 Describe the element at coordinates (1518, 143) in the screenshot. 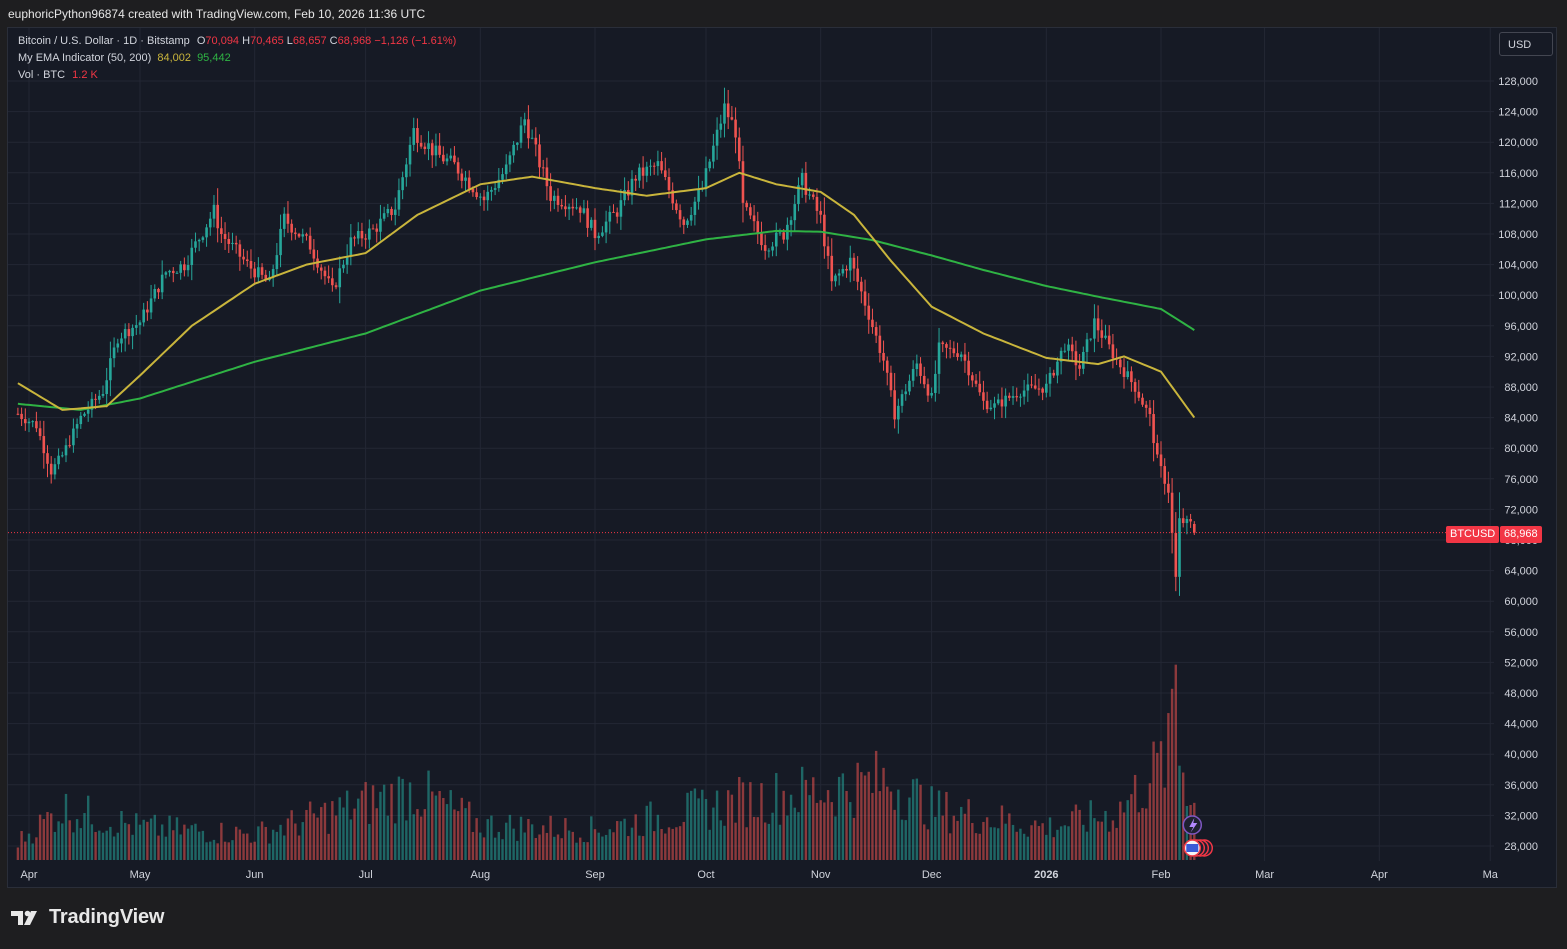

I see `price-tick-label: 120,000` at that location.